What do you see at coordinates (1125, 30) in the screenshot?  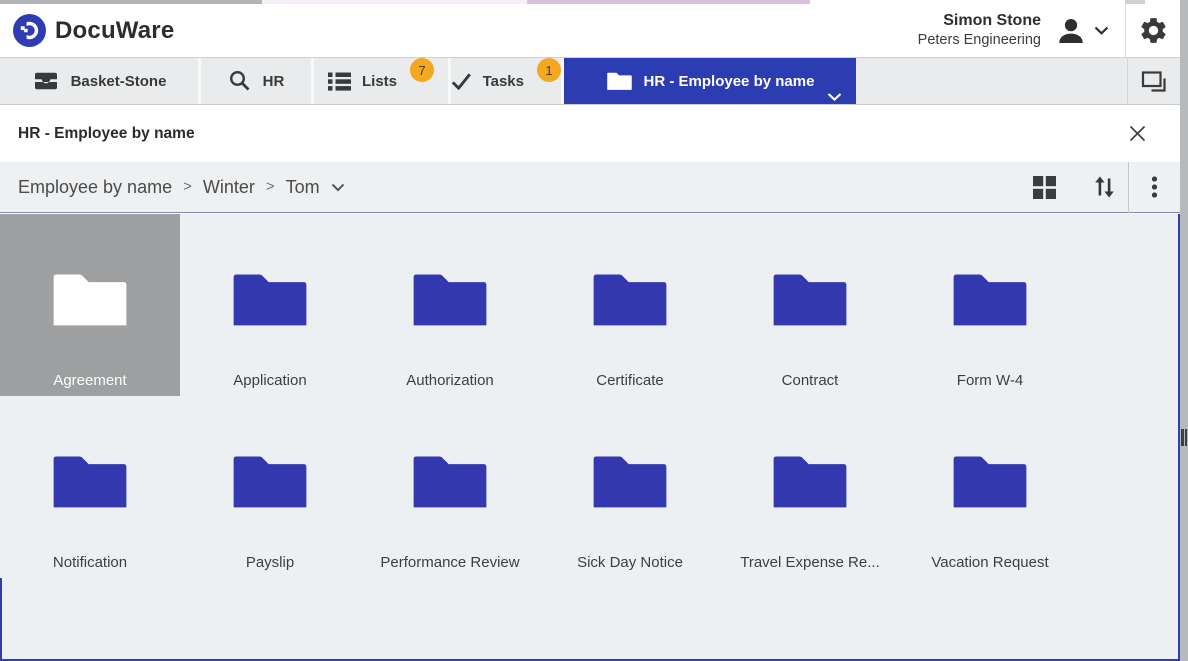 I see `header-divider` at bounding box center [1125, 30].